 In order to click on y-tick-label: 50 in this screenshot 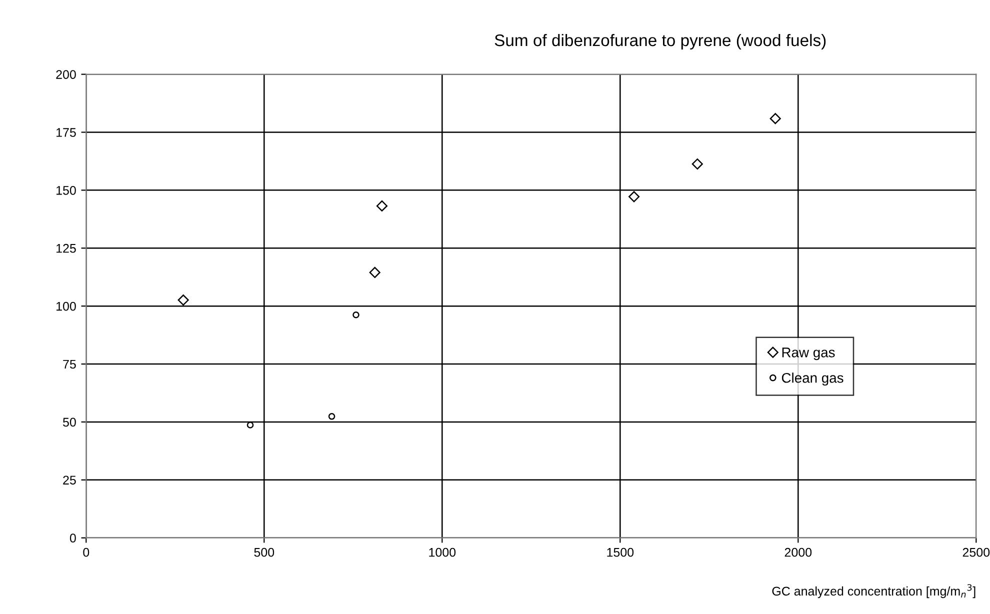, I will do `click(69, 422)`.